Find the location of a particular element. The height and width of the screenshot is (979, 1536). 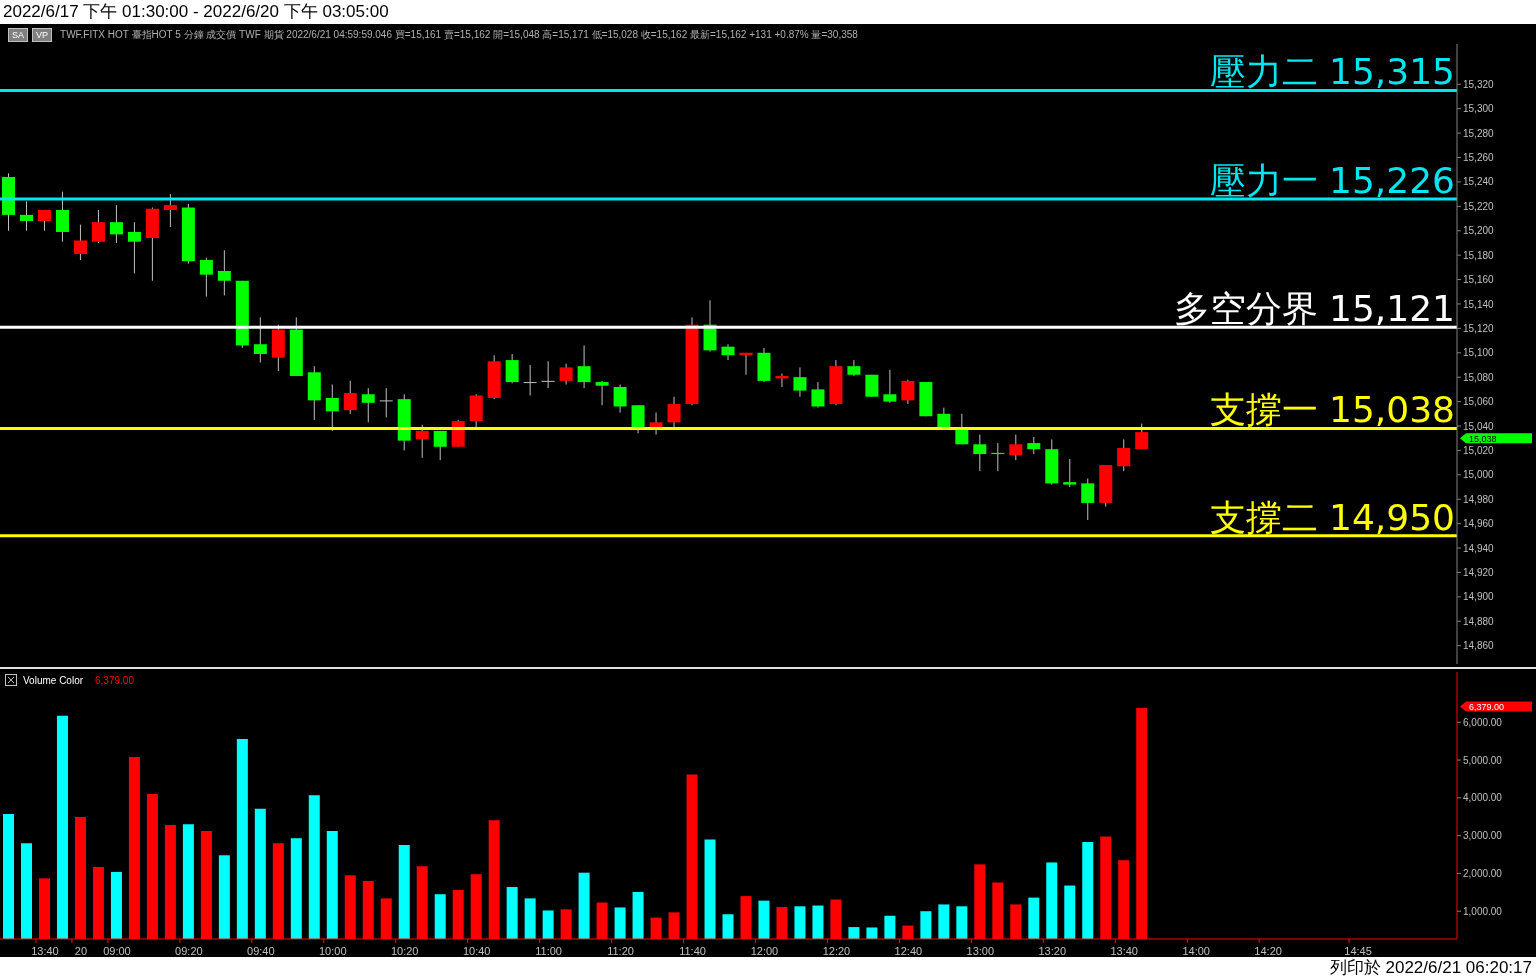

x-tick-label: 20 is located at coordinates (81, 951).